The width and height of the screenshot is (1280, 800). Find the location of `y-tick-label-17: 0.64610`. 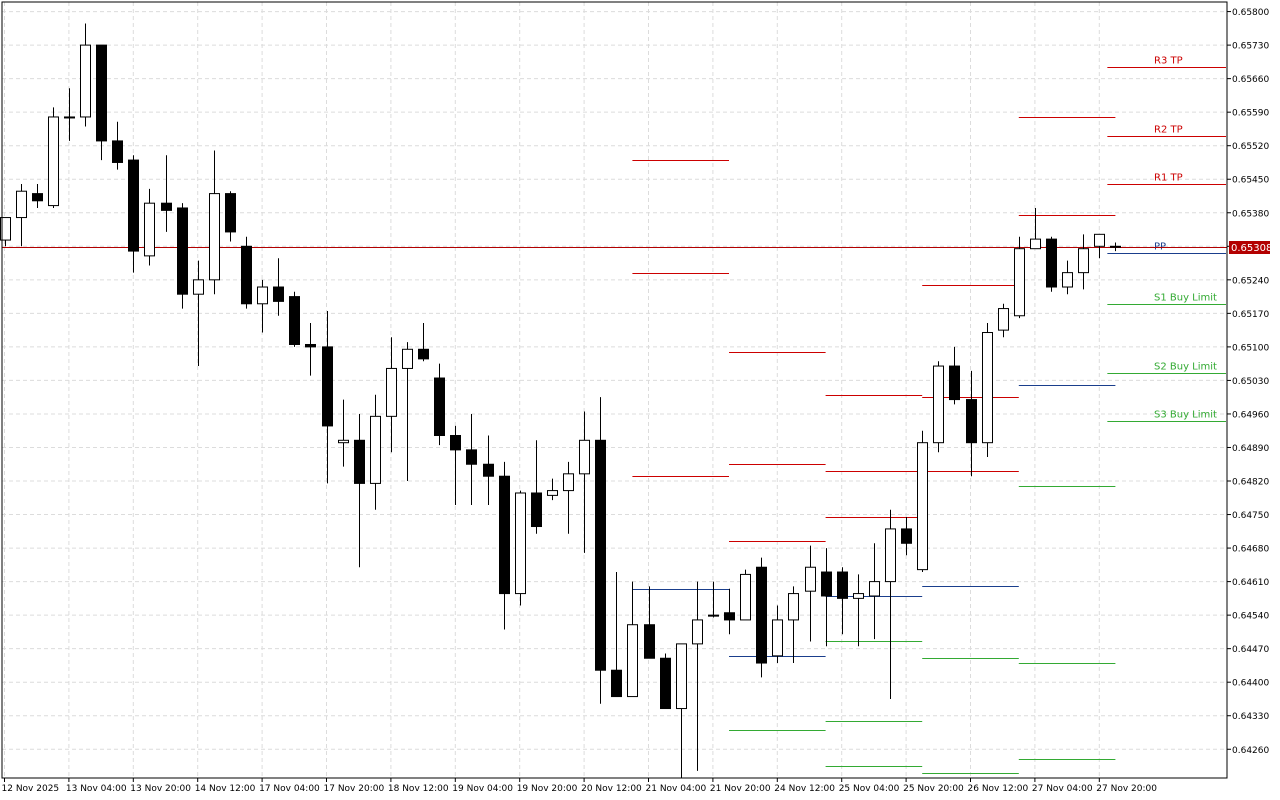

y-tick-label-17: 0.64610 is located at coordinates (1250, 583).